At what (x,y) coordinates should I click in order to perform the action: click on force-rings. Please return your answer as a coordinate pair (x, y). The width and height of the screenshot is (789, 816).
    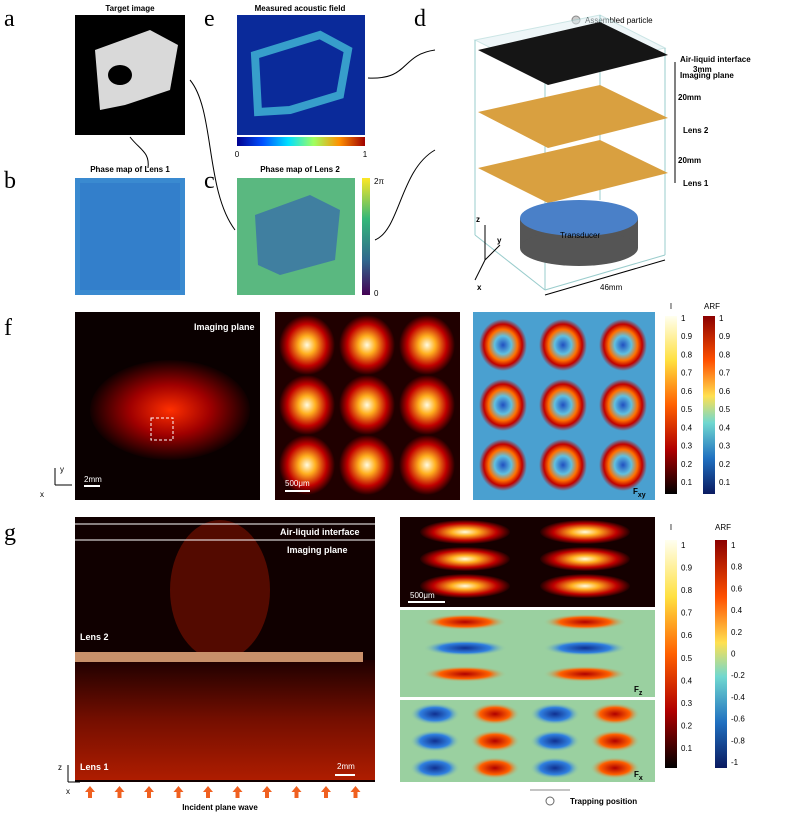
    Looking at the image, I should click on (563, 405).